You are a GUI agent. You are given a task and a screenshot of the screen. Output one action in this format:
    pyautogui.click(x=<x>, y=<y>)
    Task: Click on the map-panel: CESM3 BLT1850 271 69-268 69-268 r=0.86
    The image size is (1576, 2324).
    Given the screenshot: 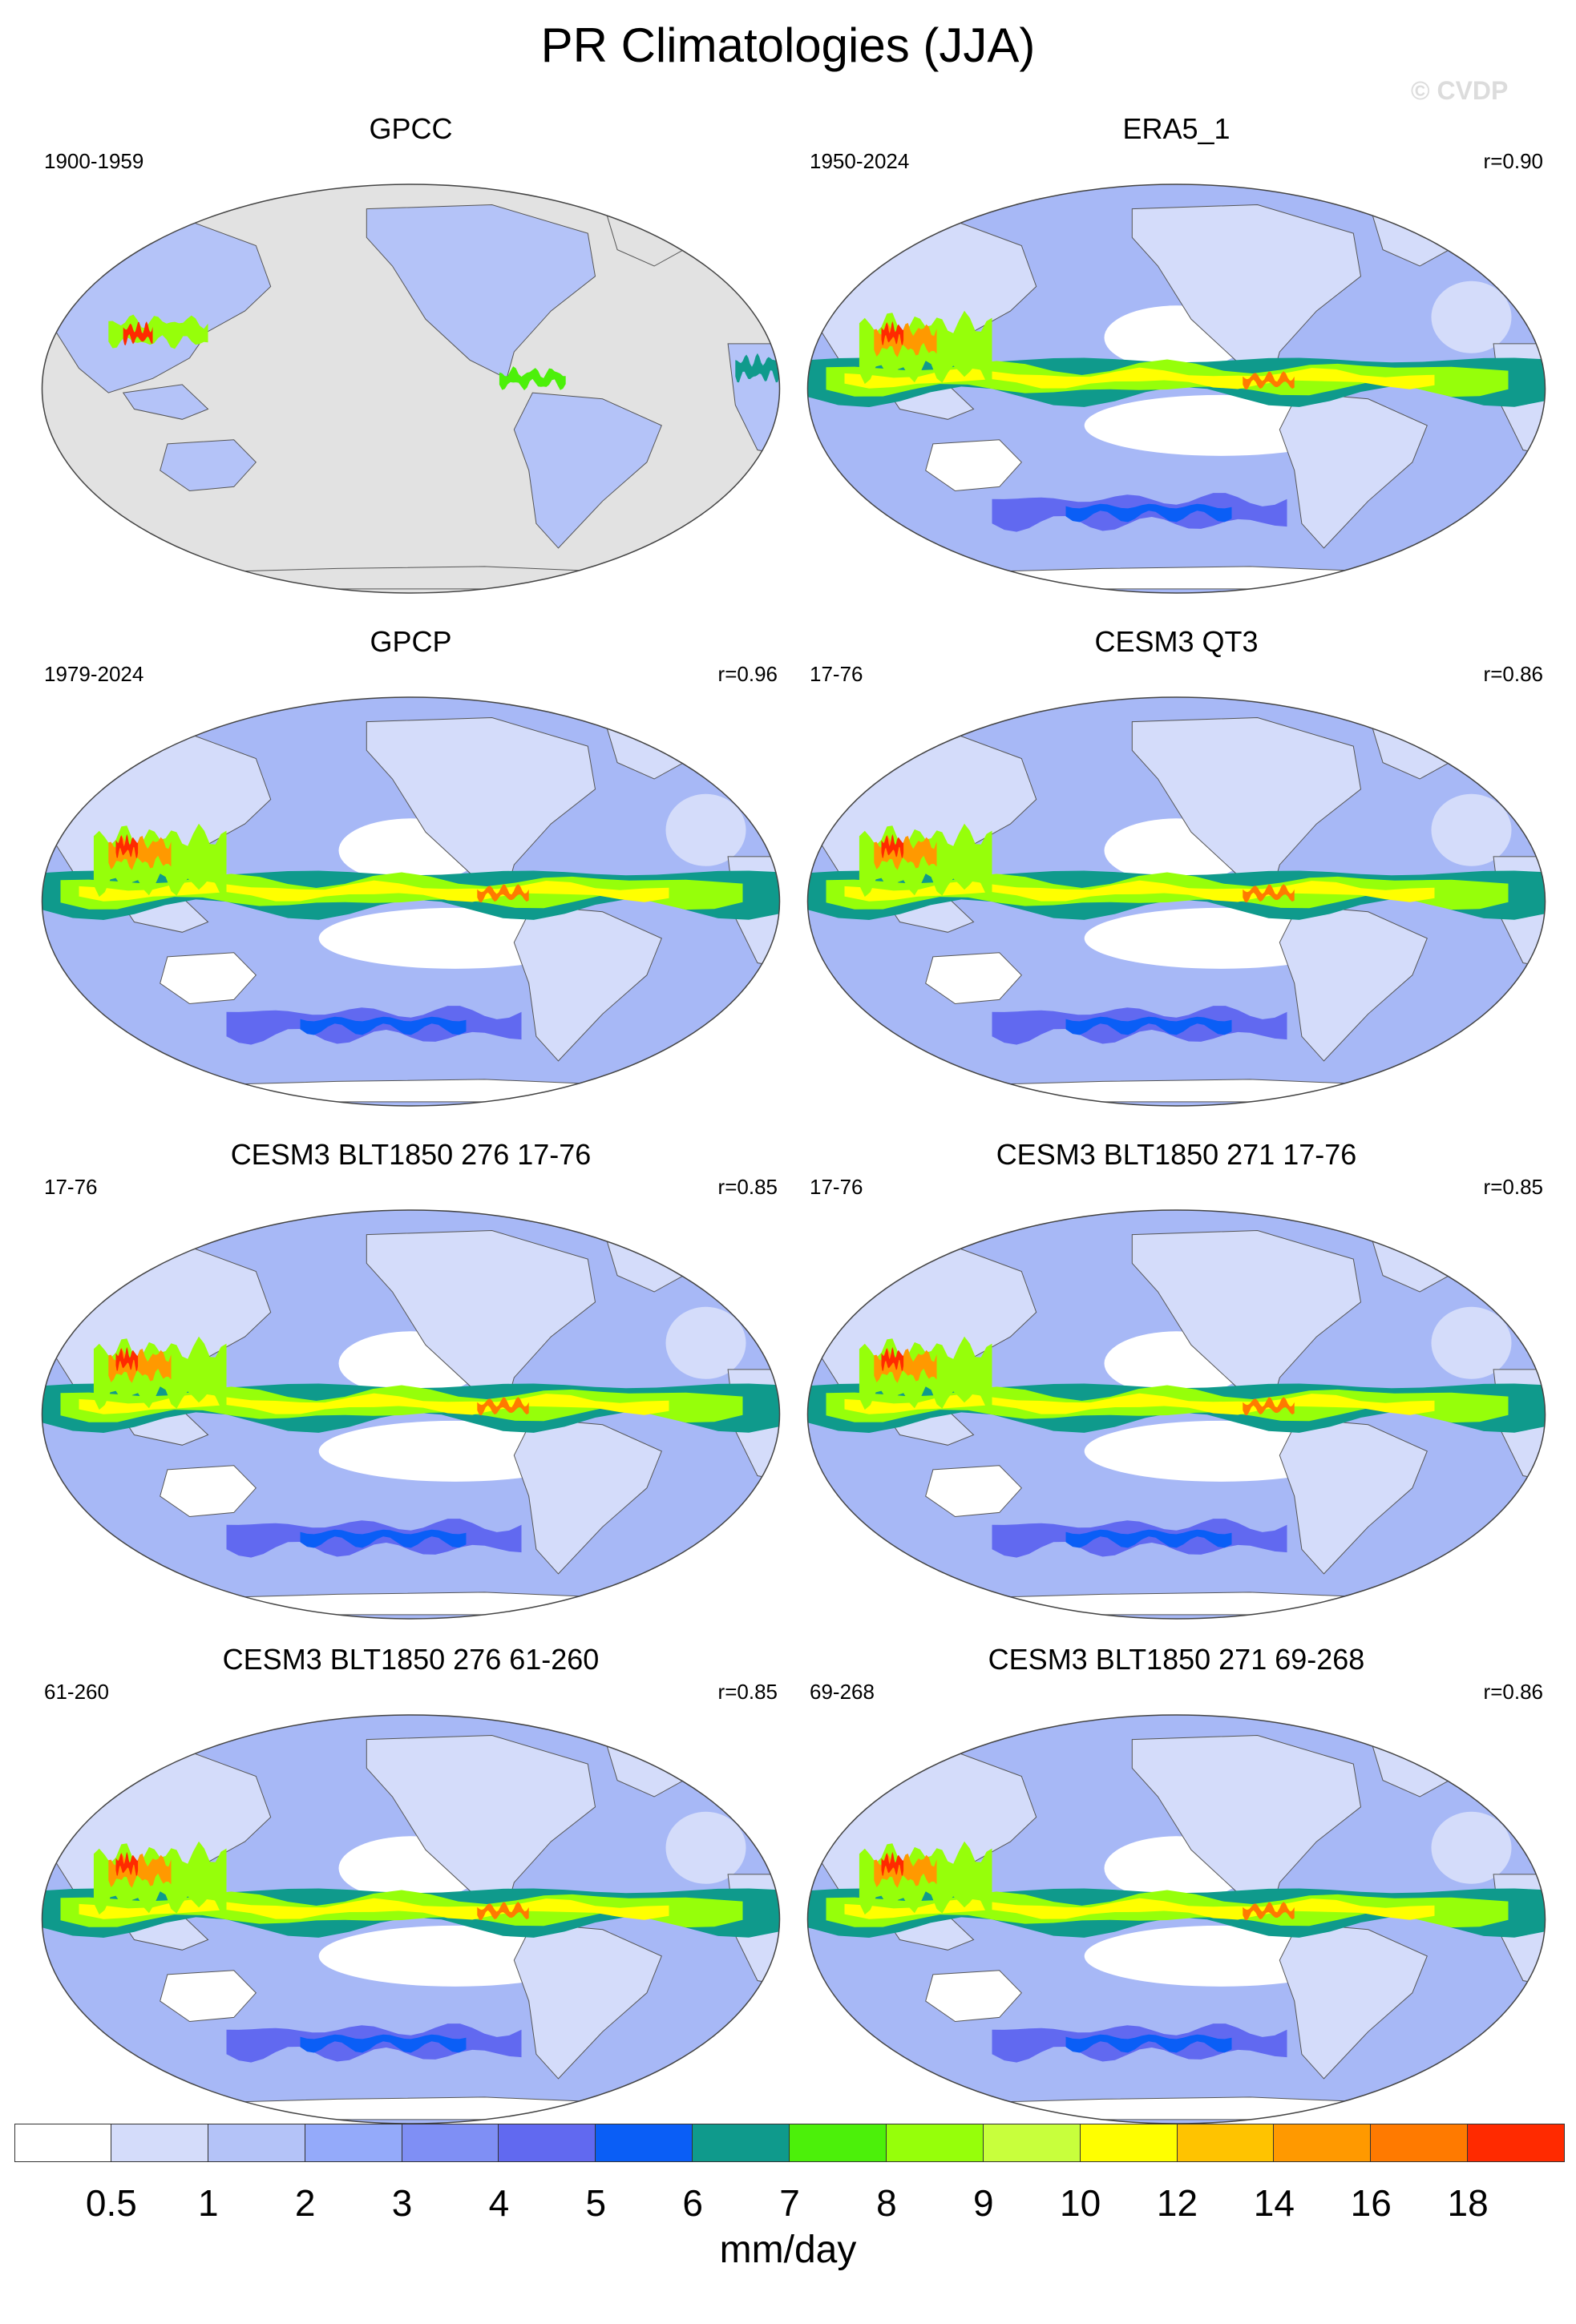 What is the action you would take?
    pyautogui.click(x=1176, y=1883)
    